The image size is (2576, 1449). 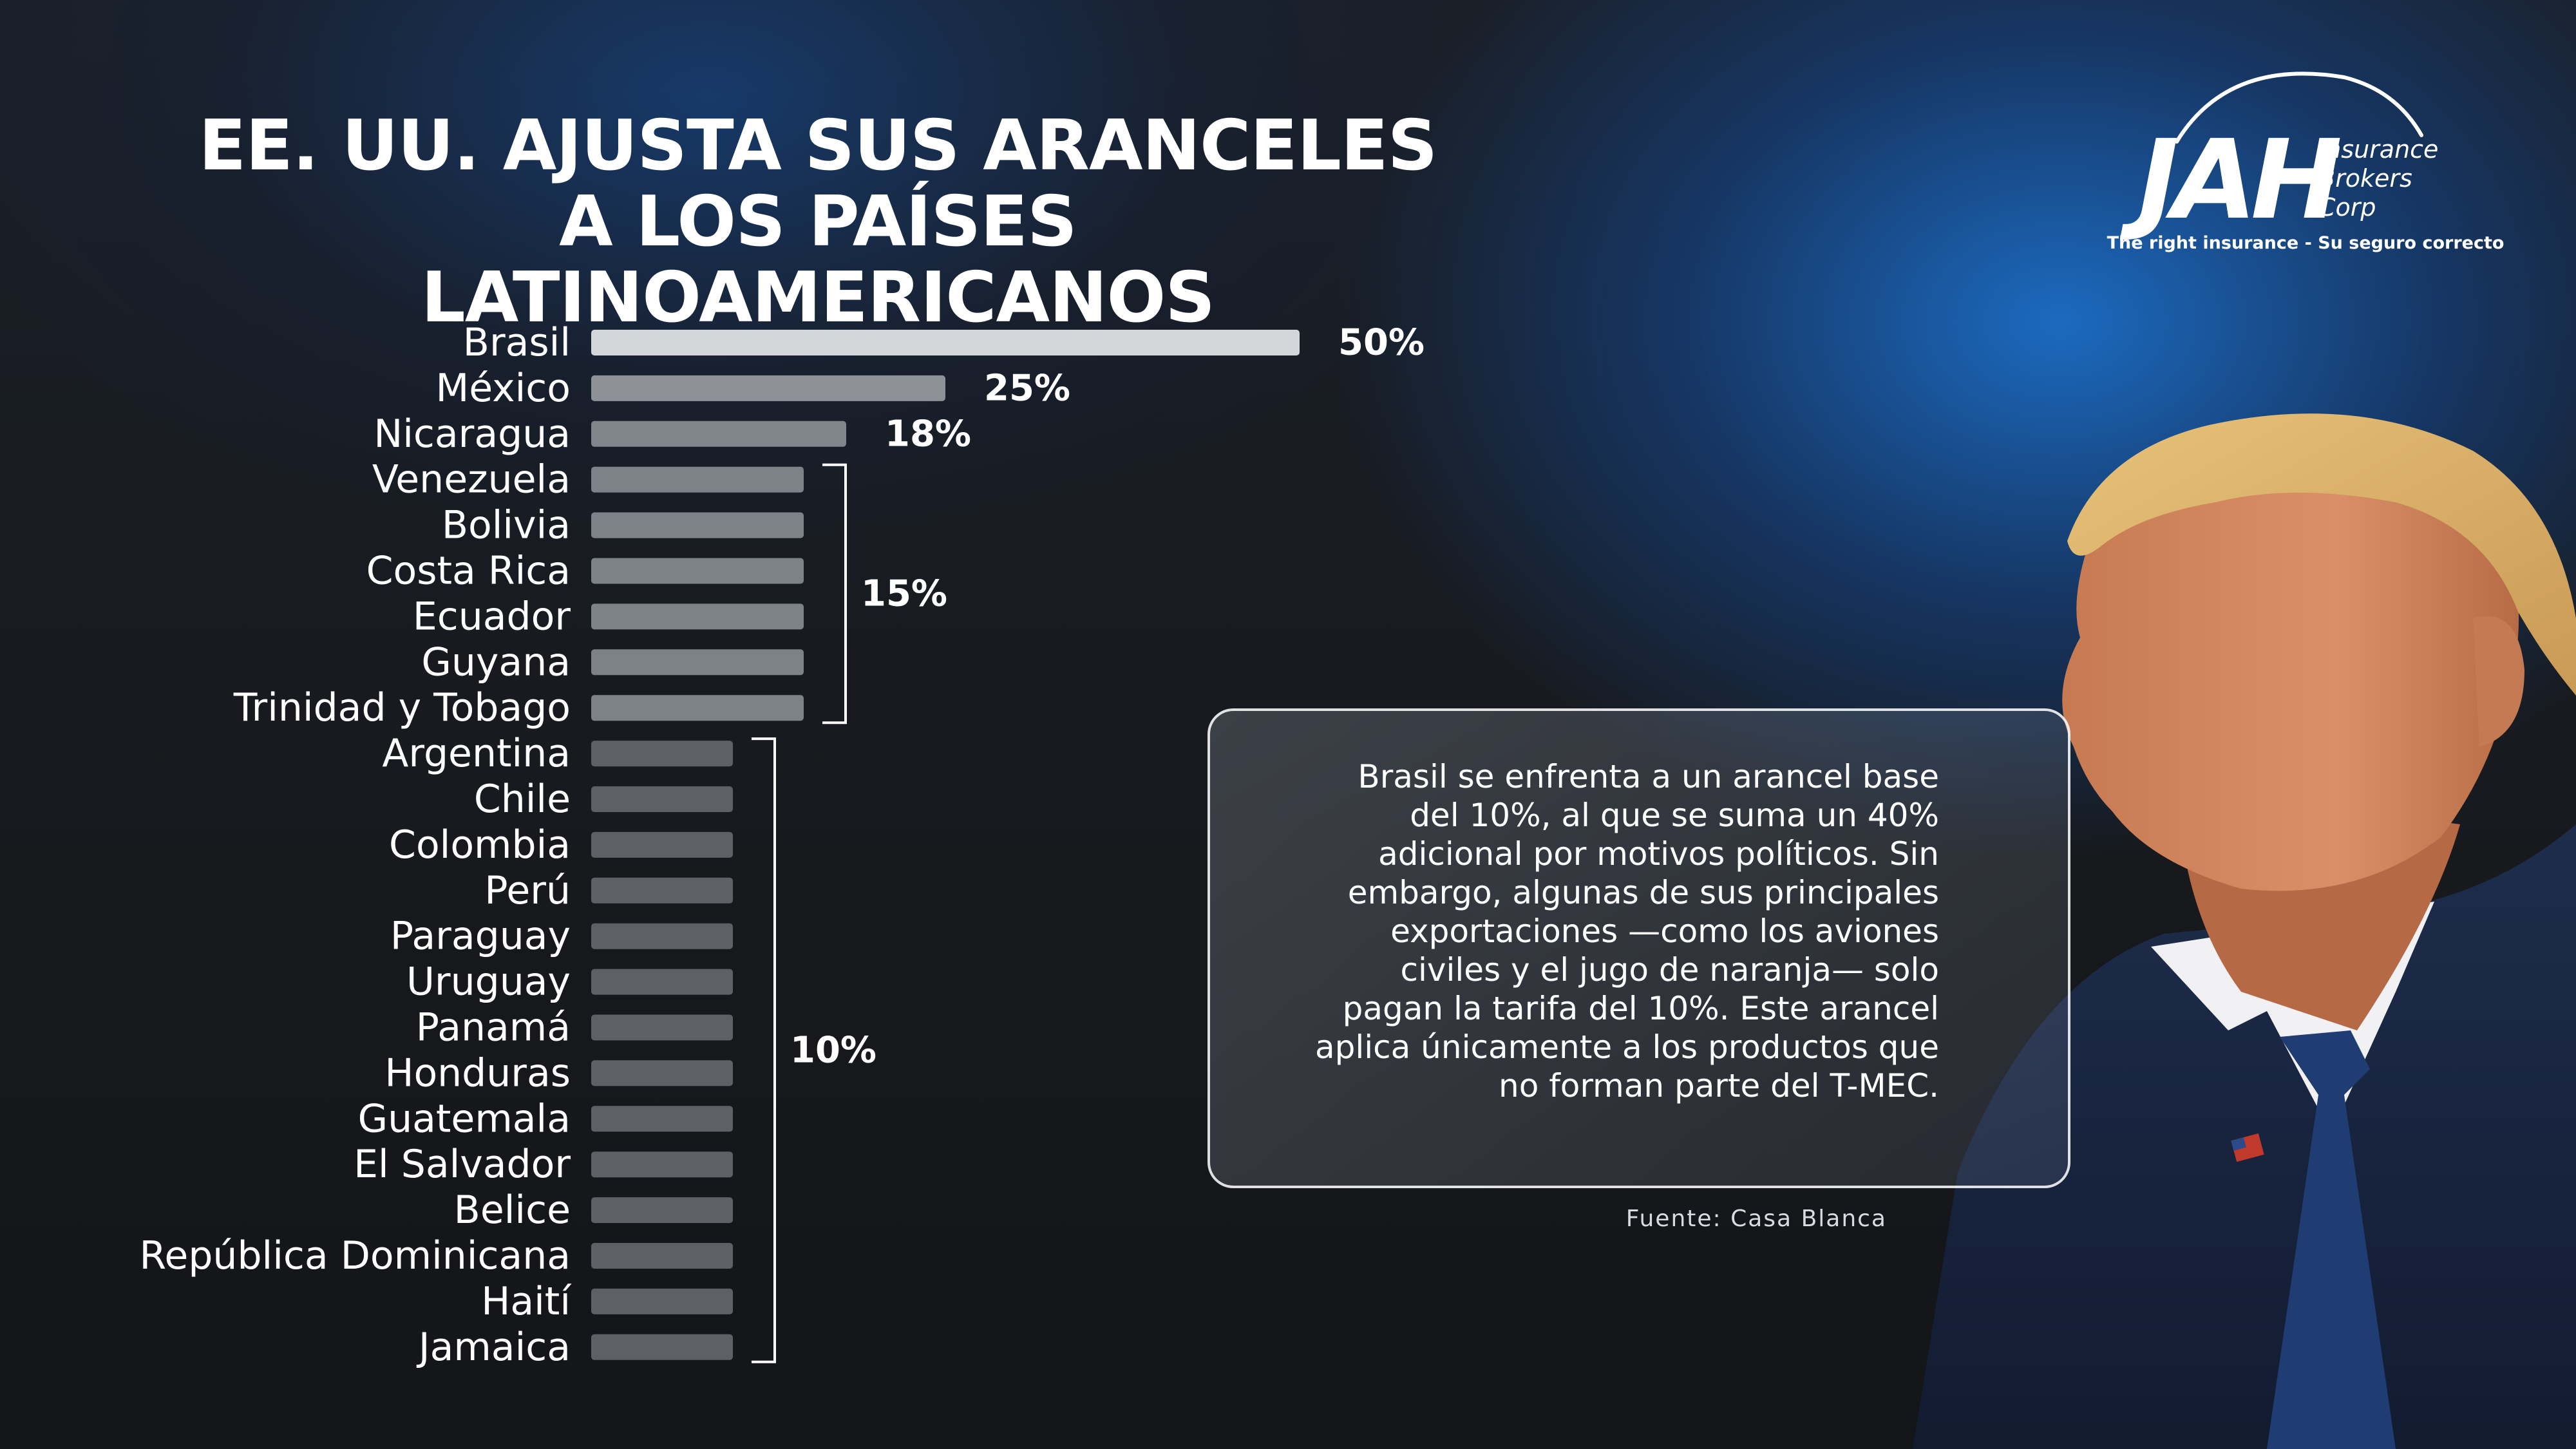 I want to click on bar-el-salvador, so click(x=662, y=1164).